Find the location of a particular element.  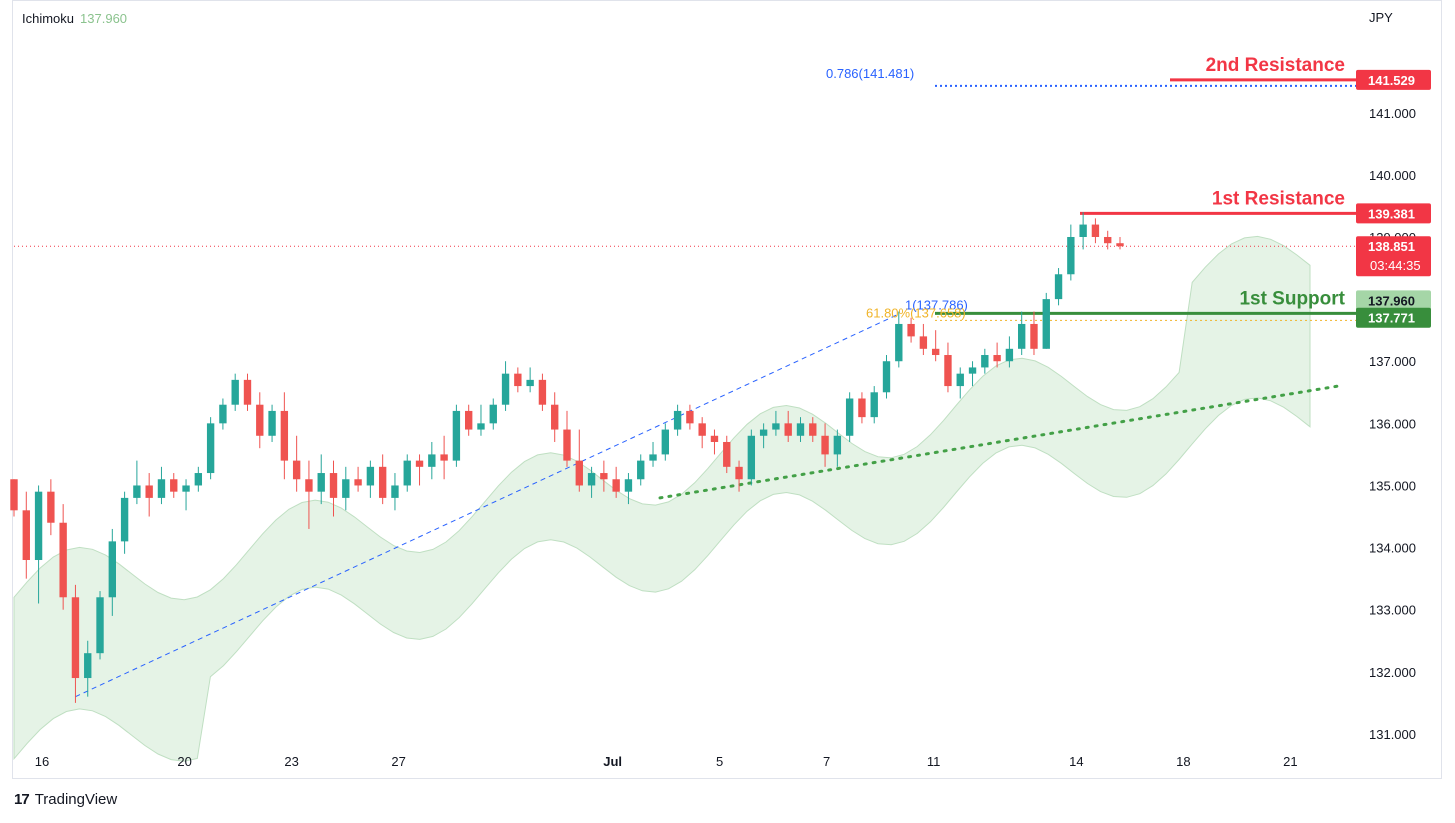

indicator-legend: Ichimoku 137.960 is located at coordinates (74, 18).